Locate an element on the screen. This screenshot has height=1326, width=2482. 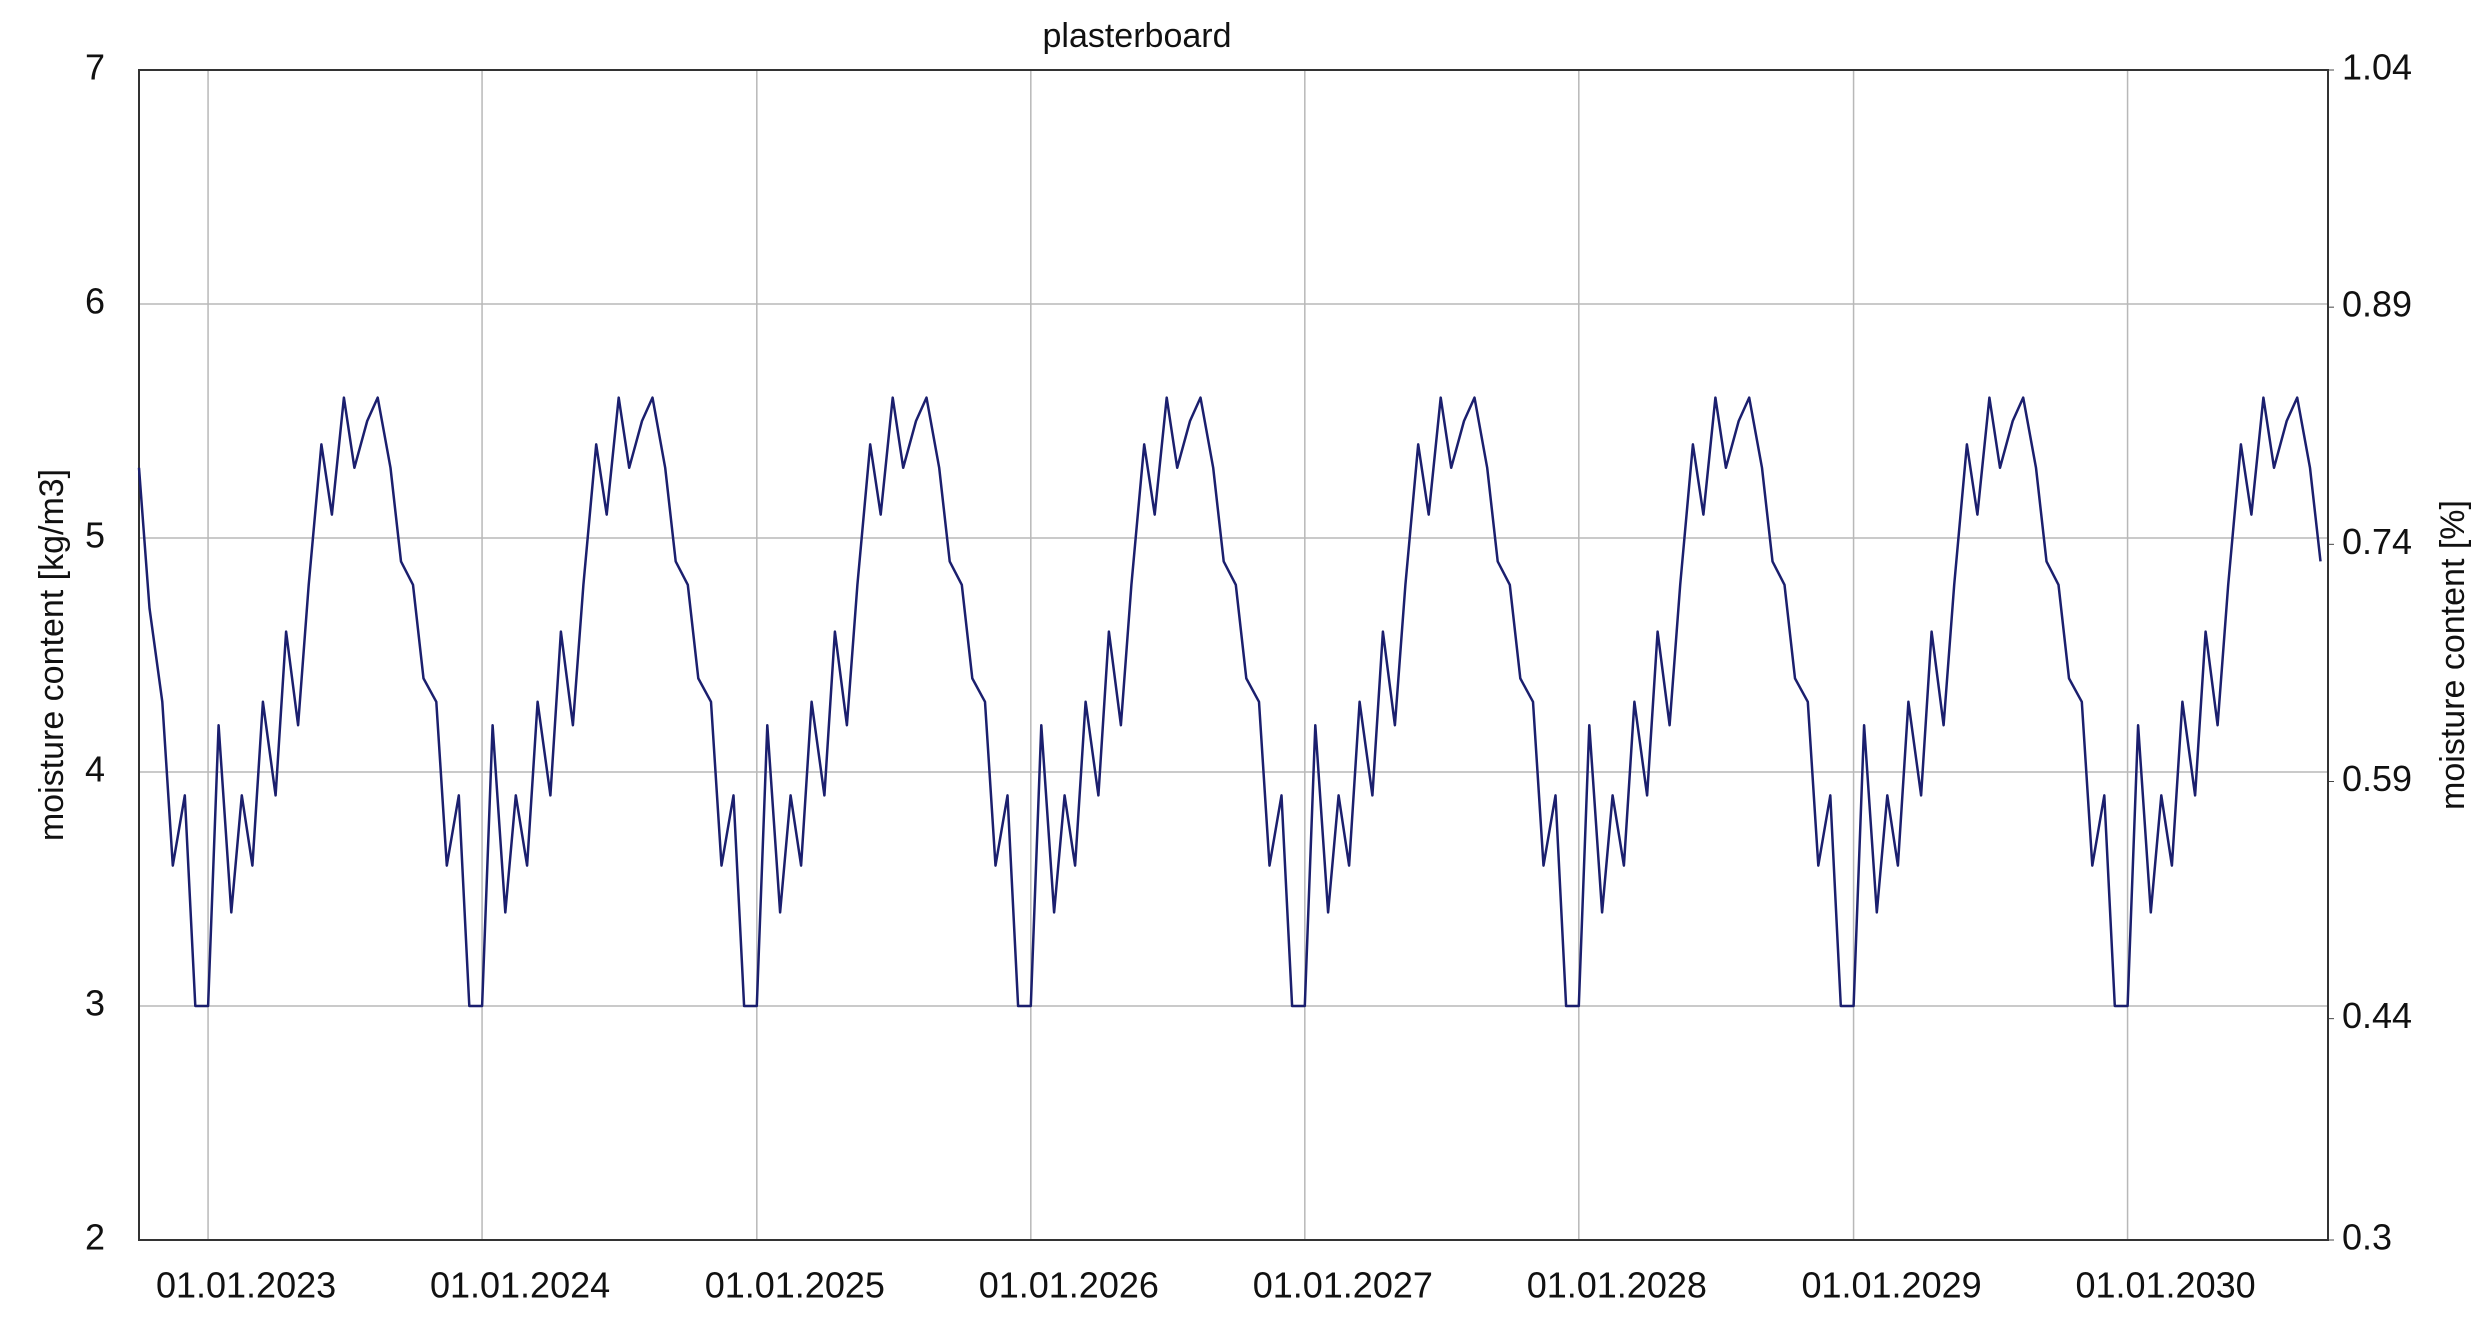
y2-tick-label: 0.44 is located at coordinates (2377, 1015).